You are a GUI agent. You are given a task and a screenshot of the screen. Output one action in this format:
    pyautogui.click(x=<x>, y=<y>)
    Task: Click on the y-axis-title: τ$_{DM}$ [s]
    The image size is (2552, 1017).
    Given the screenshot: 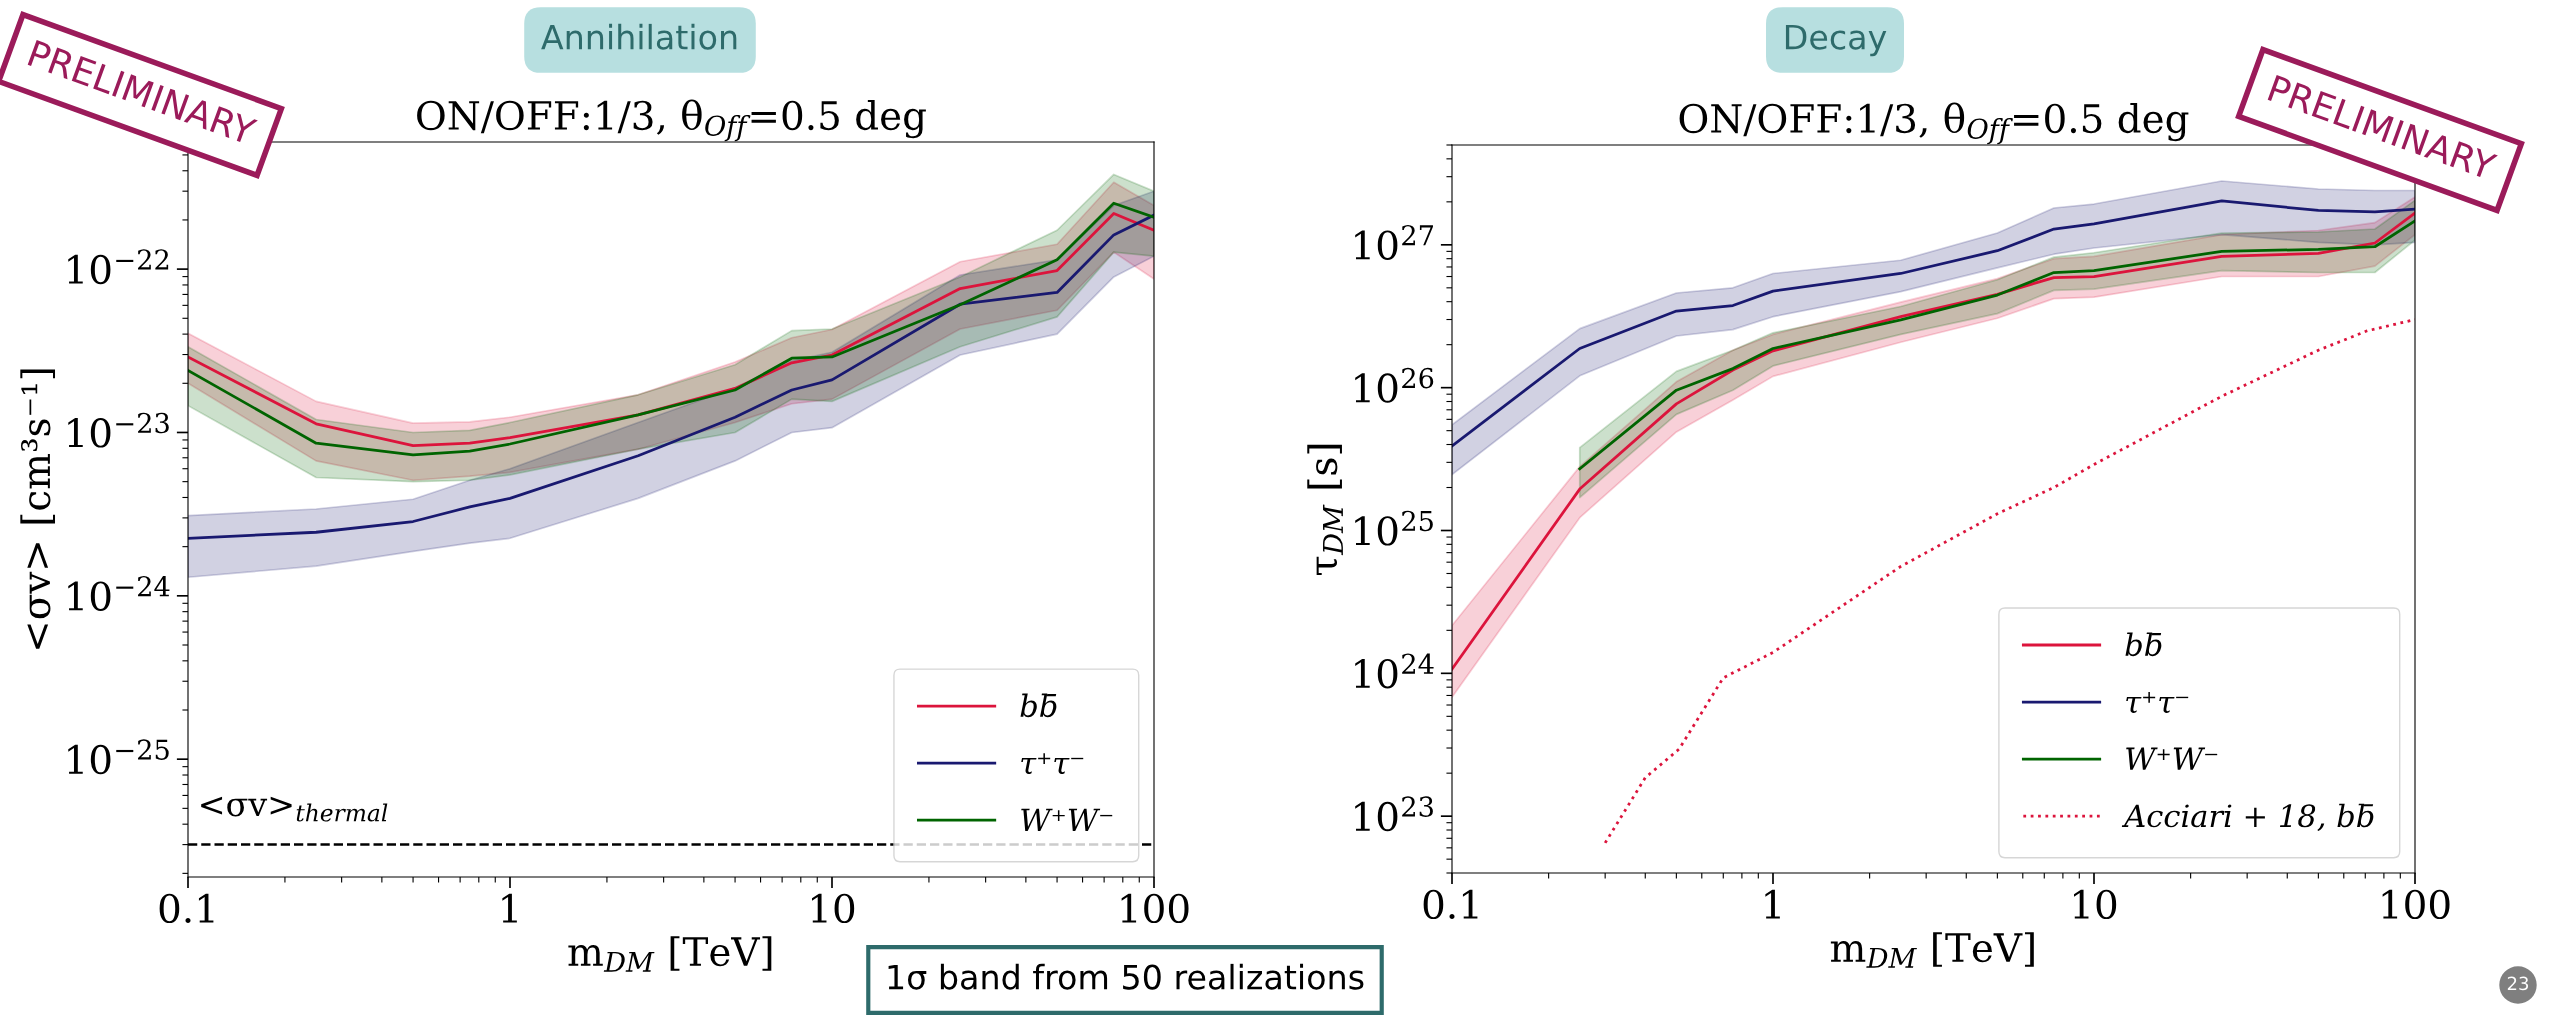 What is the action you would take?
    pyautogui.click(x=1325, y=510)
    